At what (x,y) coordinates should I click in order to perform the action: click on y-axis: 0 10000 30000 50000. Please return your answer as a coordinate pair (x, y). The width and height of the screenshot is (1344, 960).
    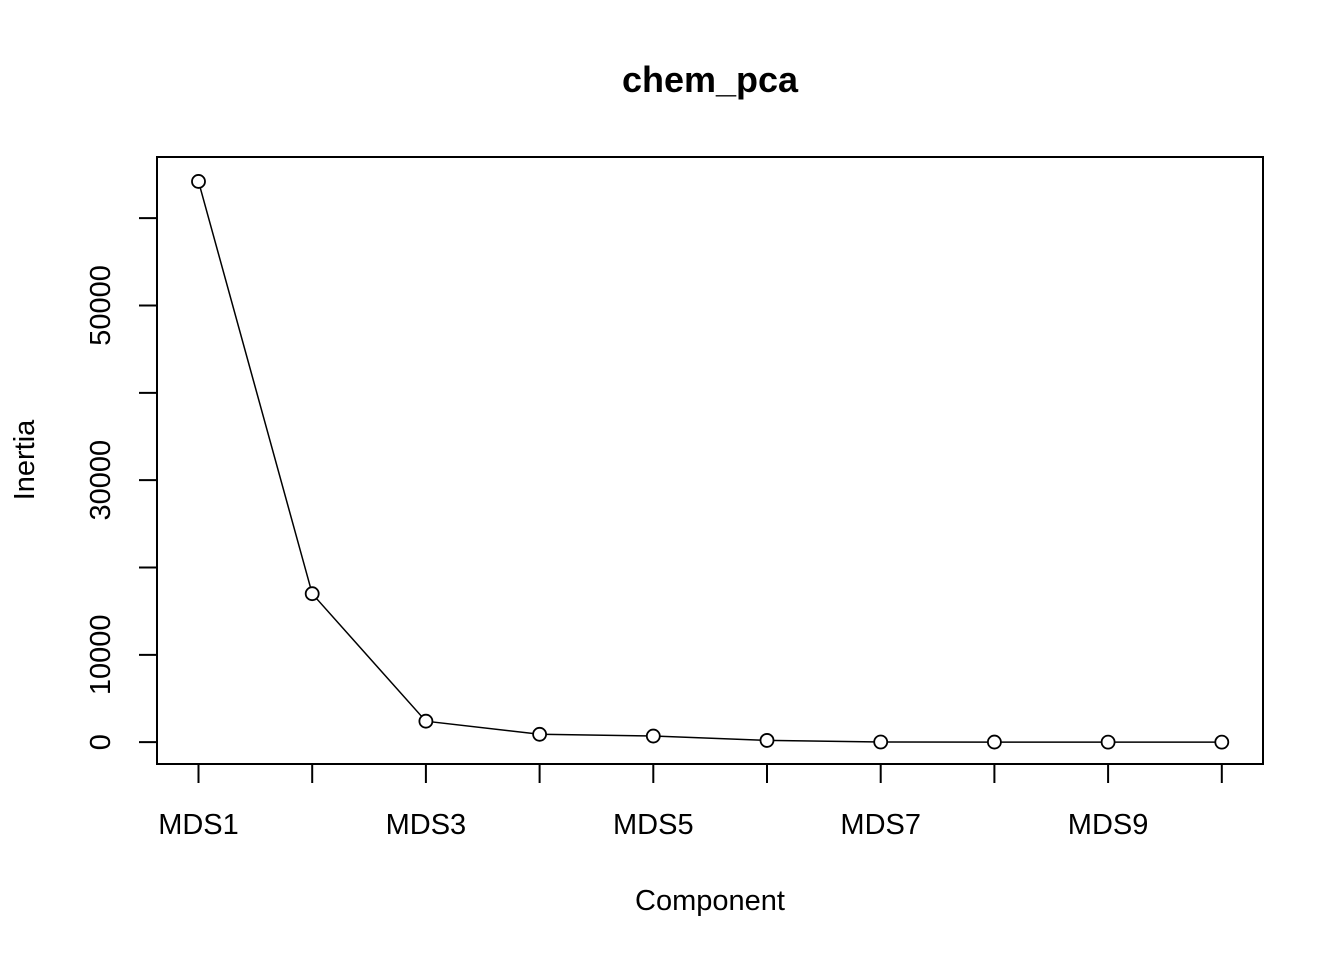
    Looking at the image, I should click on (121, 483).